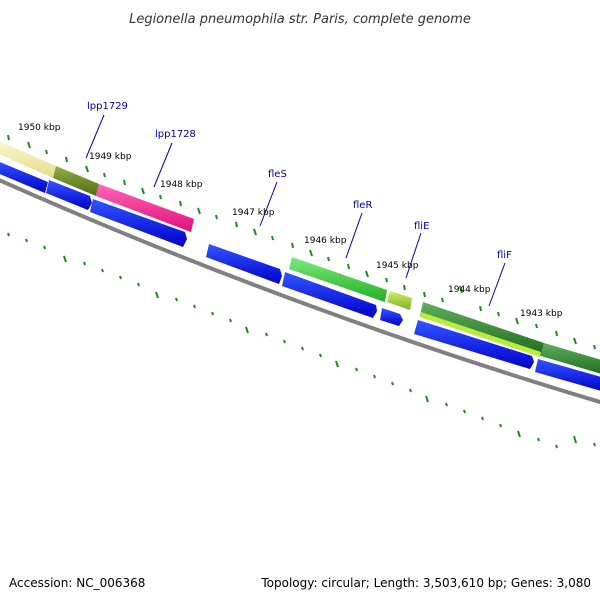 Image resolution: width=600 pixels, height=605 pixels. I want to click on scale-label-1944: 1944 kbp, so click(469, 290).